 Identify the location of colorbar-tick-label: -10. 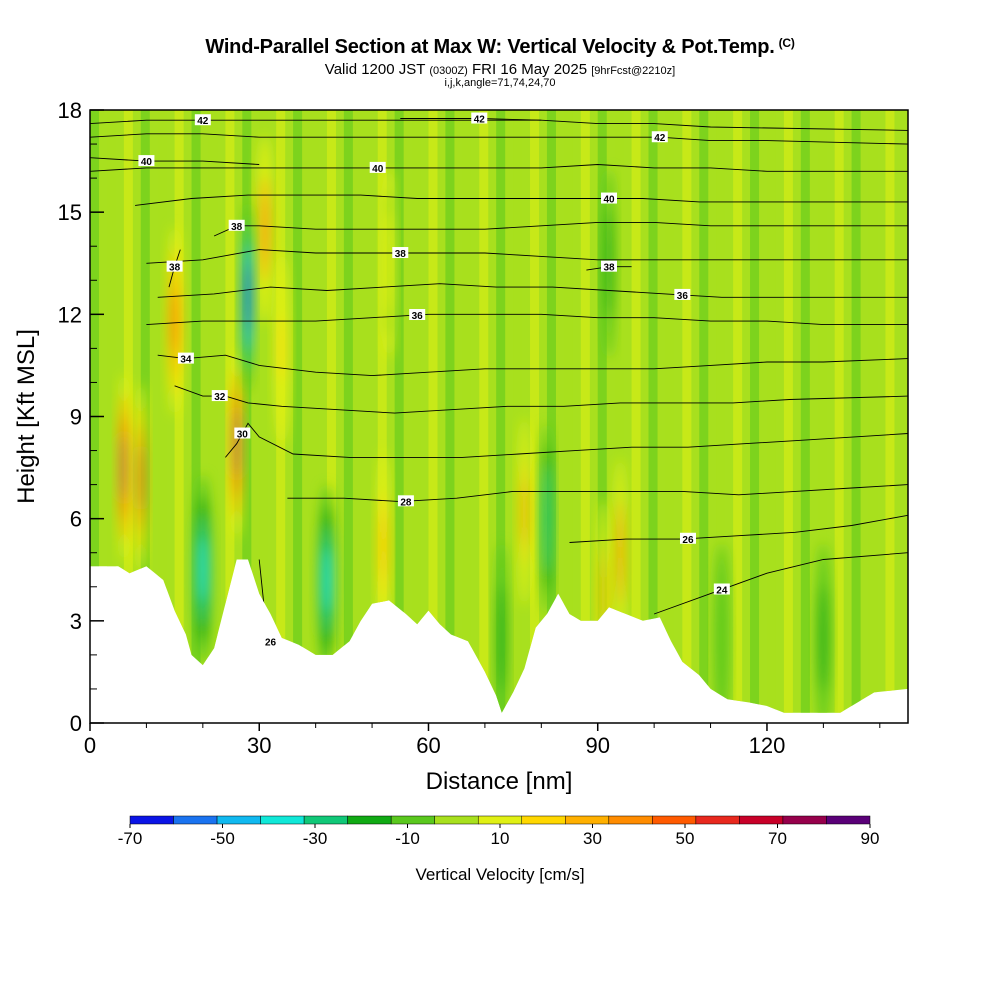
(407, 838).